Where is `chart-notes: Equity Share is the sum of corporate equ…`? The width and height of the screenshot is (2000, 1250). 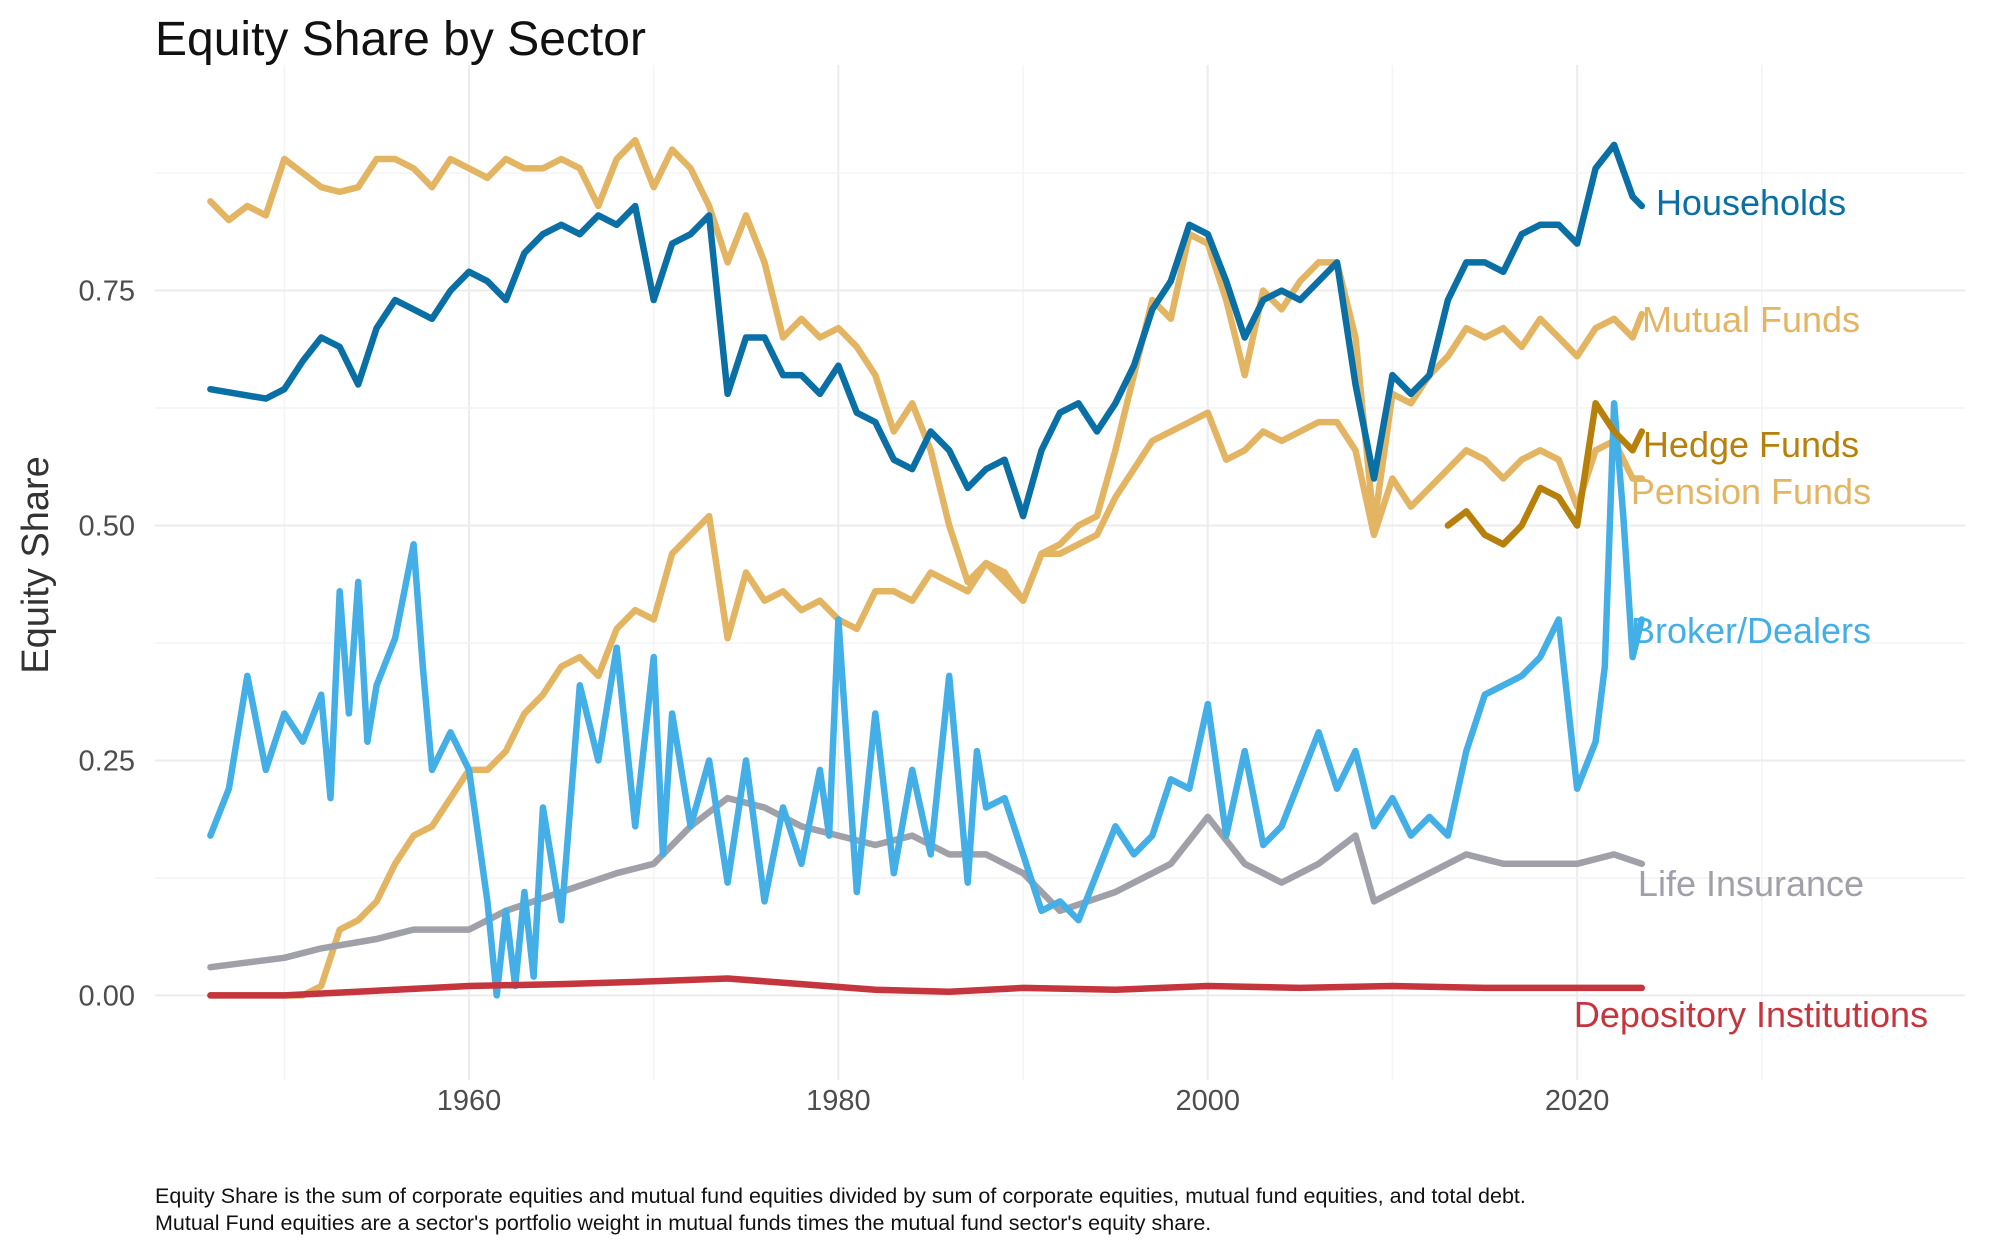 chart-notes: Equity Share is the sum of corporate equ… is located at coordinates (840, 1210).